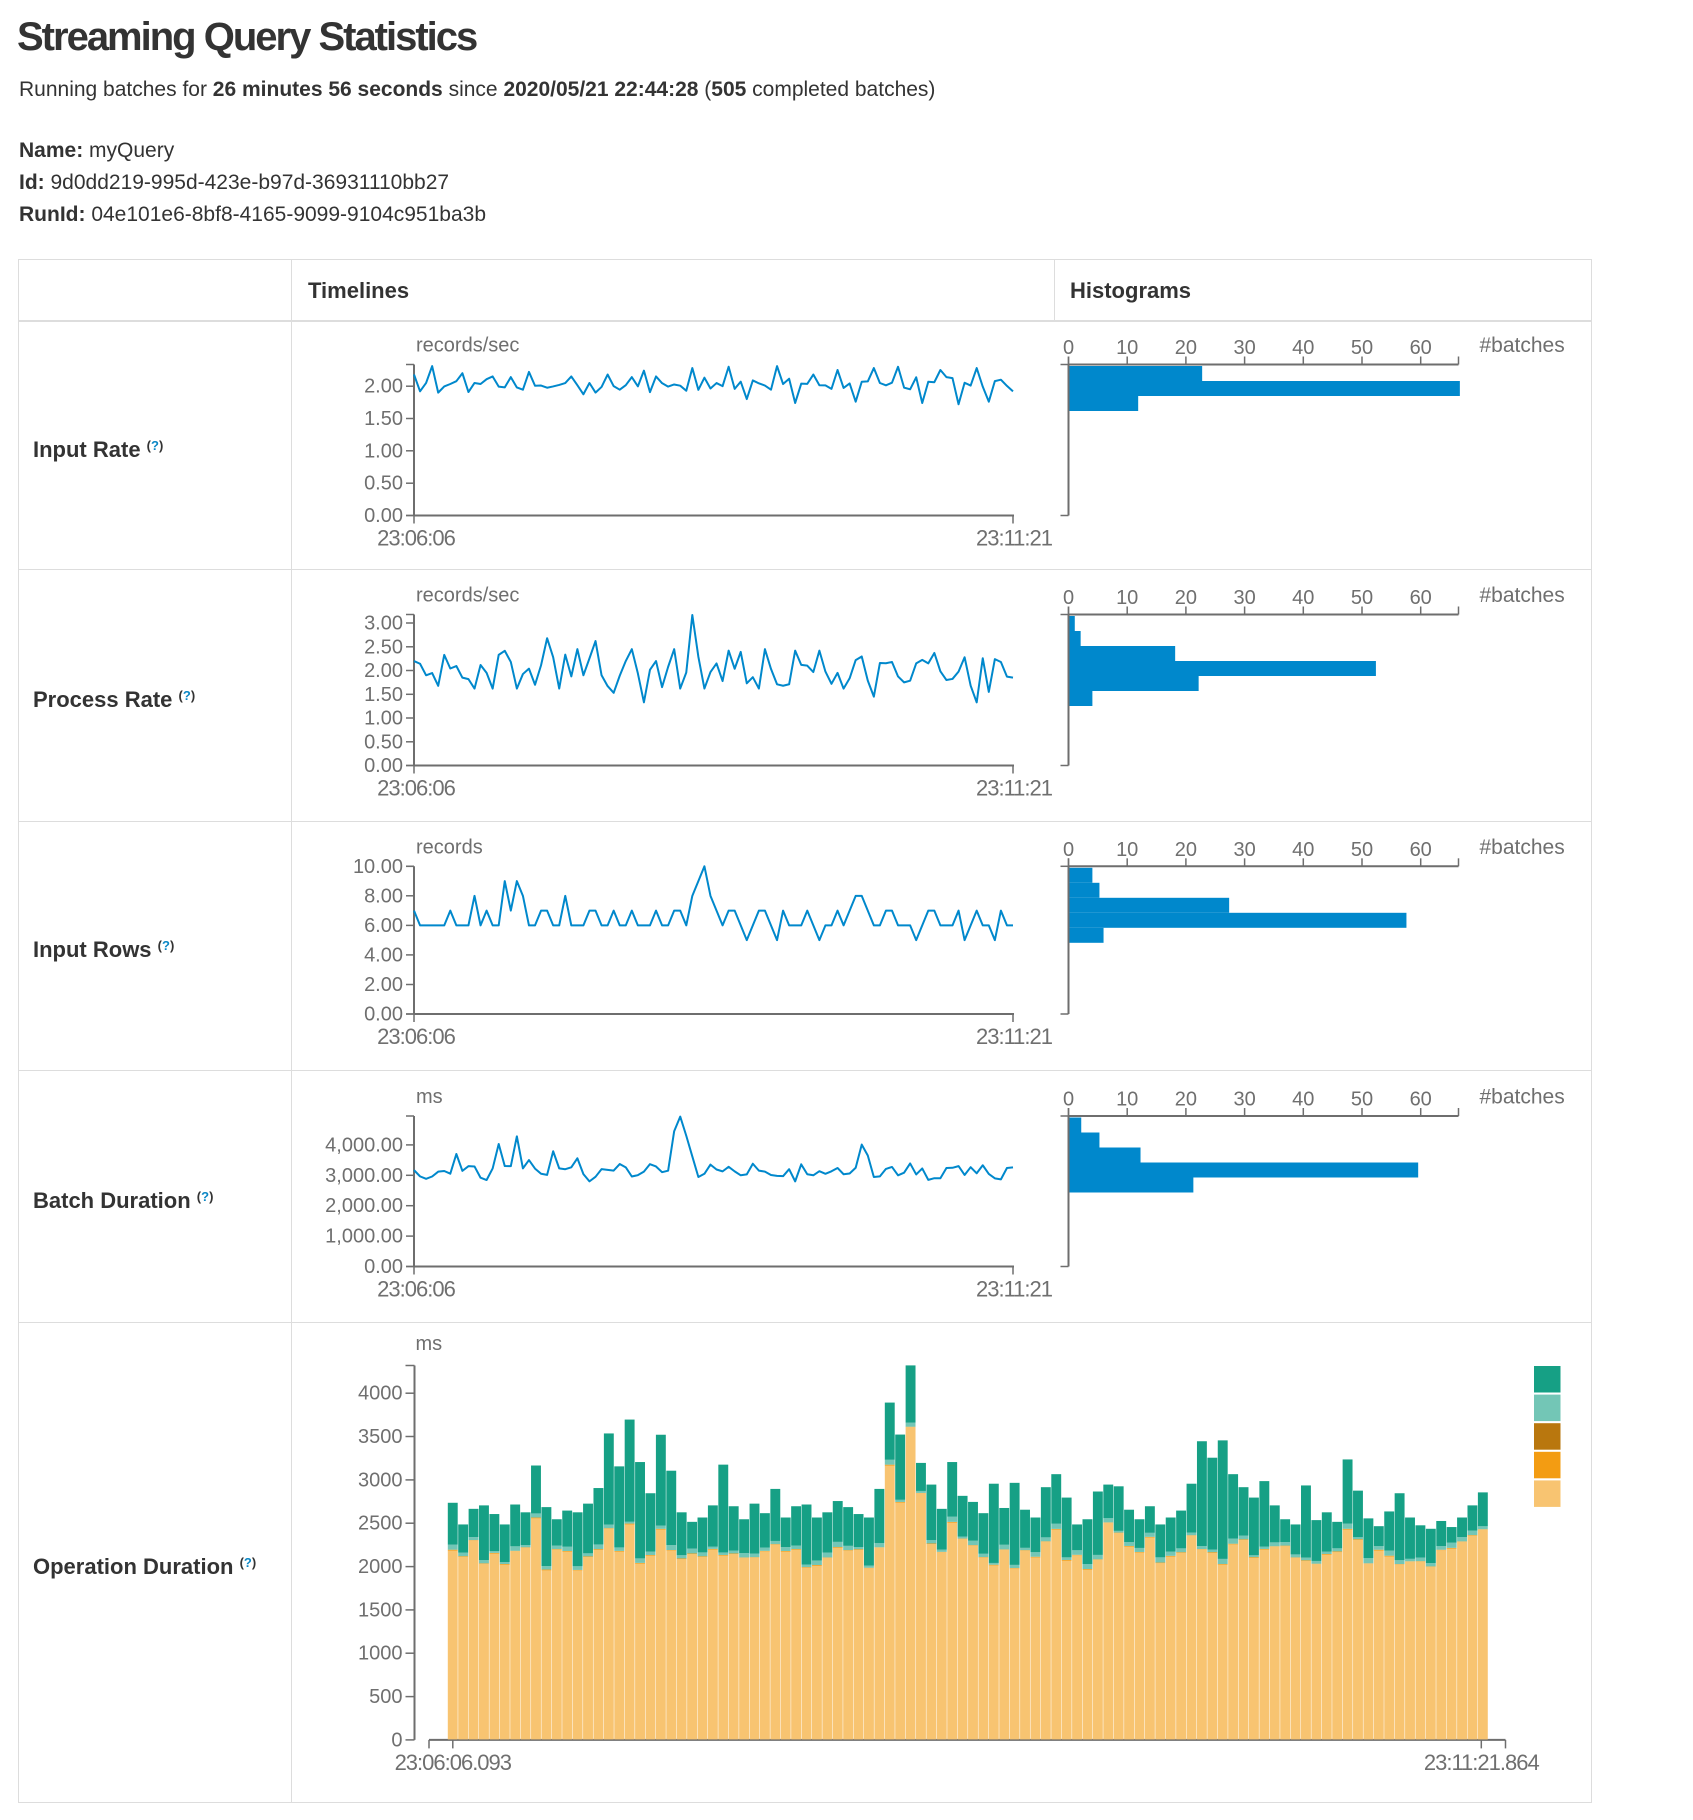 The width and height of the screenshot is (1693, 1820). I want to click on svg-text: 23:06:06.093, so click(453, 1762).